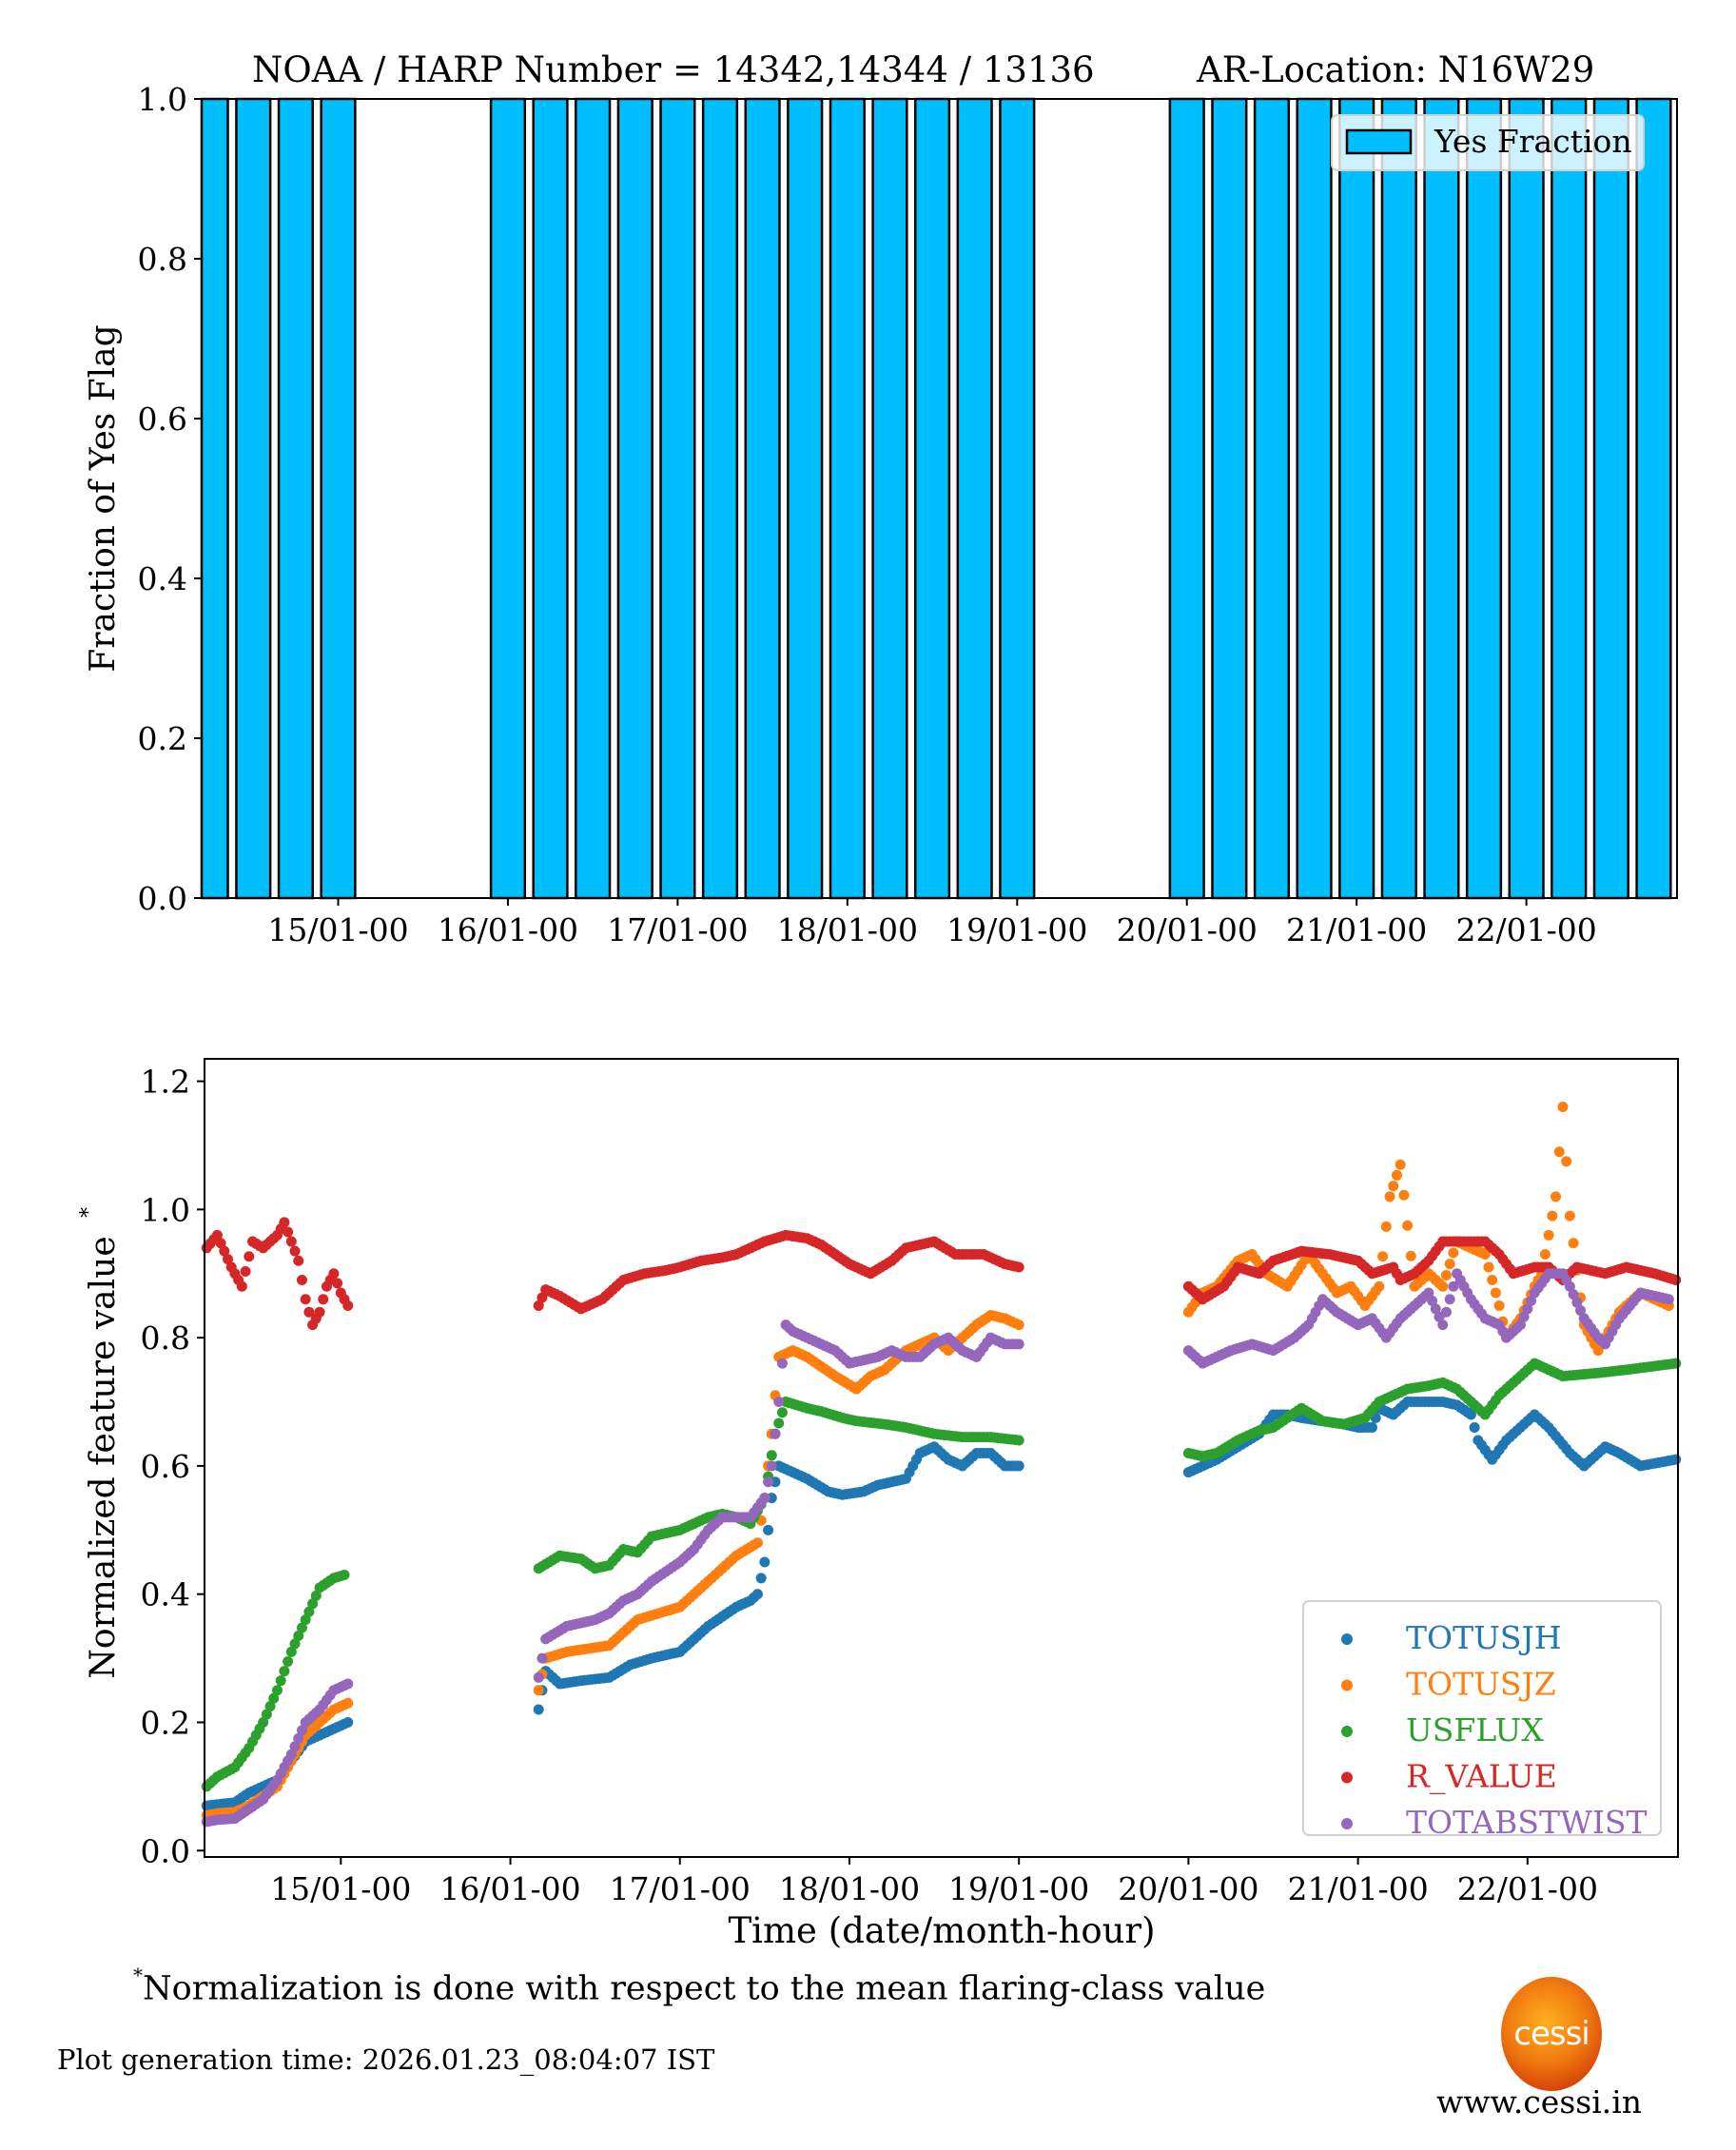  What do you see at coordinates (138, 1975) in the screenshot?
I see `footnote-marker: *` at bounding box center [138, 1975].